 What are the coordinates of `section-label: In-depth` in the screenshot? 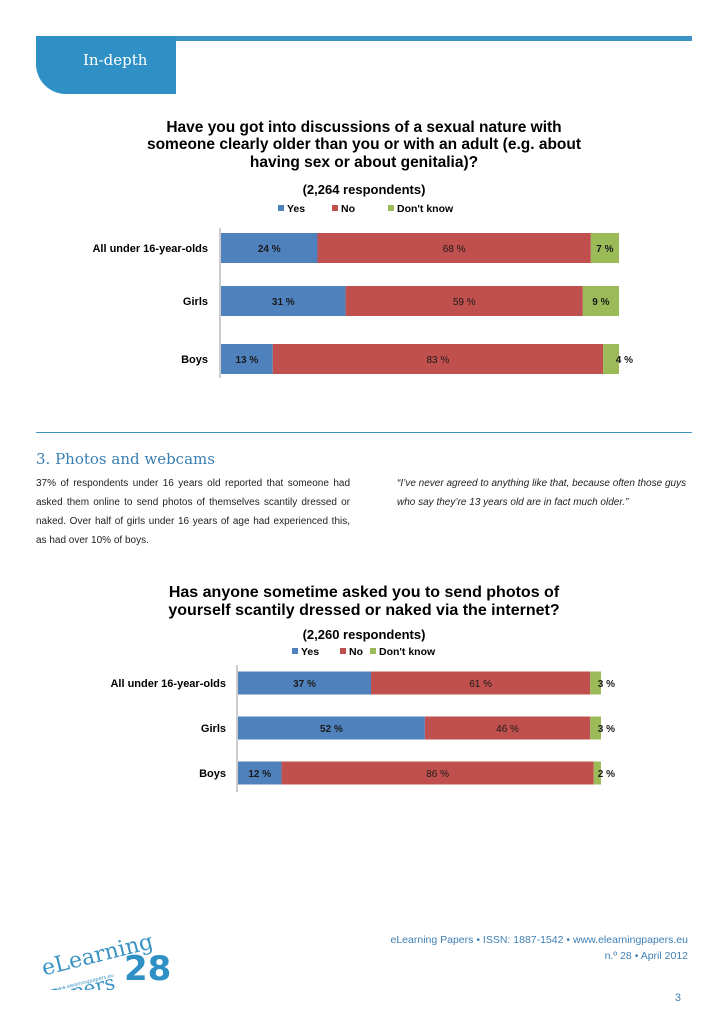 It's located at (115, 60).